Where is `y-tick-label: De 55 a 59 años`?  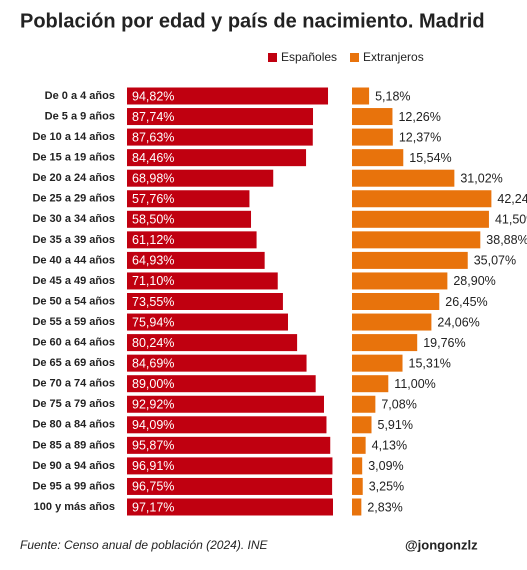 y-tick-label: De 55 a 59 años is located at coordinates (73, 322).